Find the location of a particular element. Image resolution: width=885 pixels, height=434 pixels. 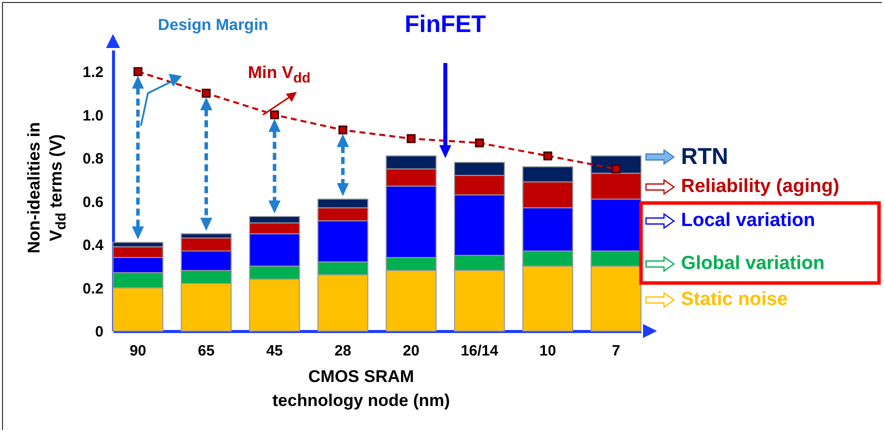

x-tick-label: 65 is located at coordinates (206, 351).